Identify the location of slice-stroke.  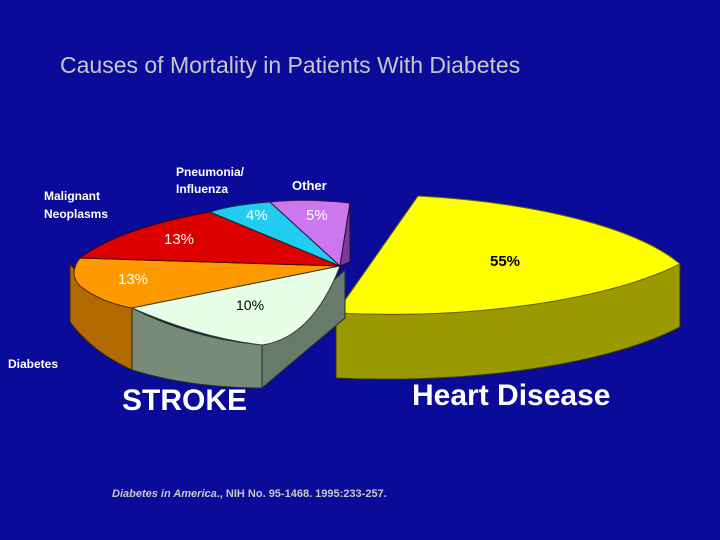
(235, 305).